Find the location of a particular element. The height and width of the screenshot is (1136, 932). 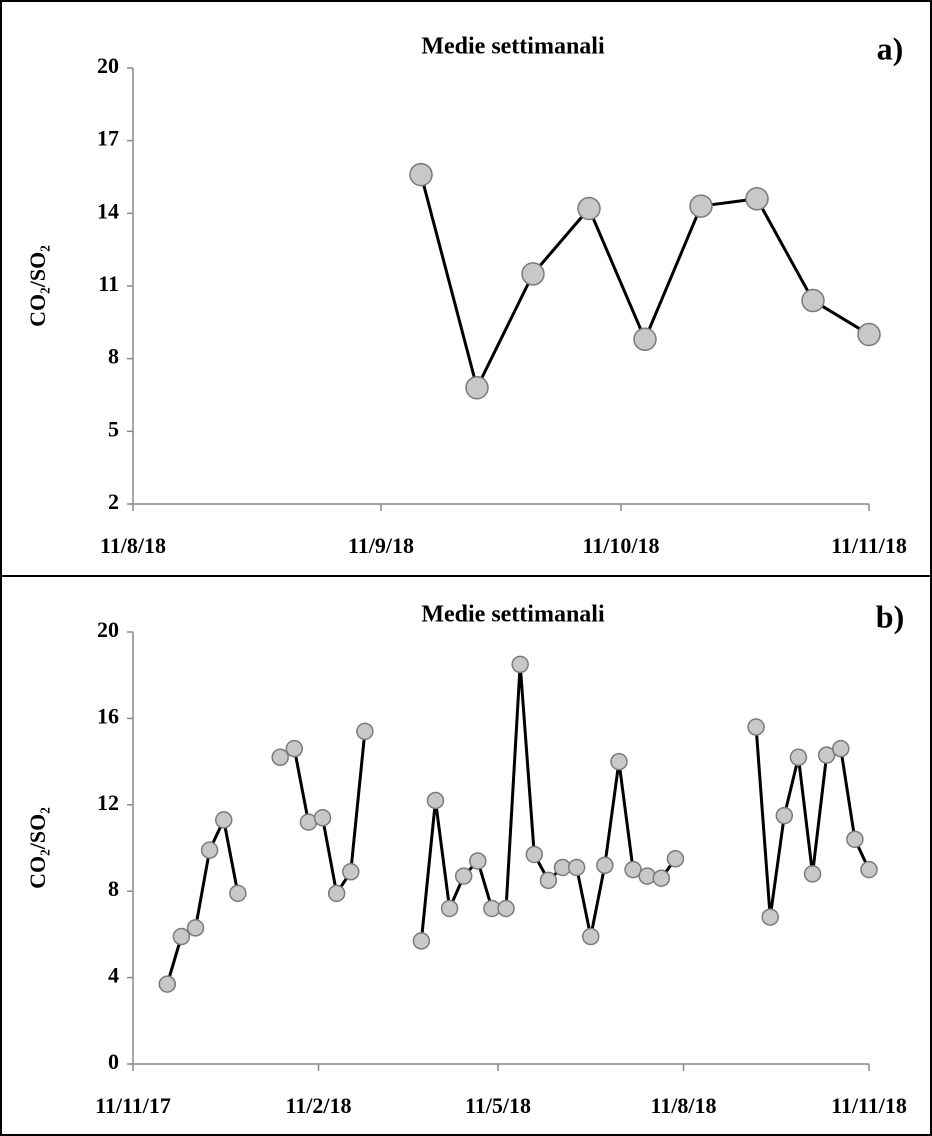

y-tick-label: 5 is located at coordinates (113, 428).